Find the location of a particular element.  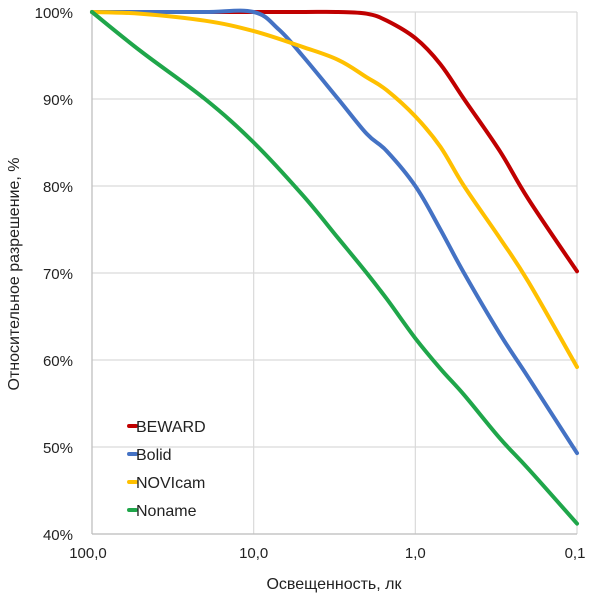

x-tick-label: 1,0 is located at coordinates (415, 553).